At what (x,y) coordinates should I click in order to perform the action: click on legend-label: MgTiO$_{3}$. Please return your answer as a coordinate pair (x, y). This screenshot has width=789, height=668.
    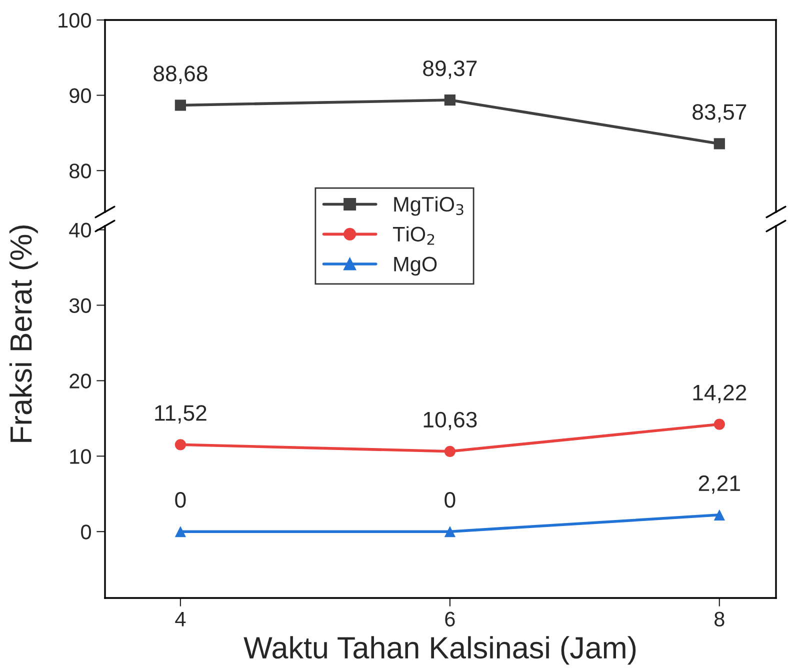
    Looking at the image, I should click on (429, 206).